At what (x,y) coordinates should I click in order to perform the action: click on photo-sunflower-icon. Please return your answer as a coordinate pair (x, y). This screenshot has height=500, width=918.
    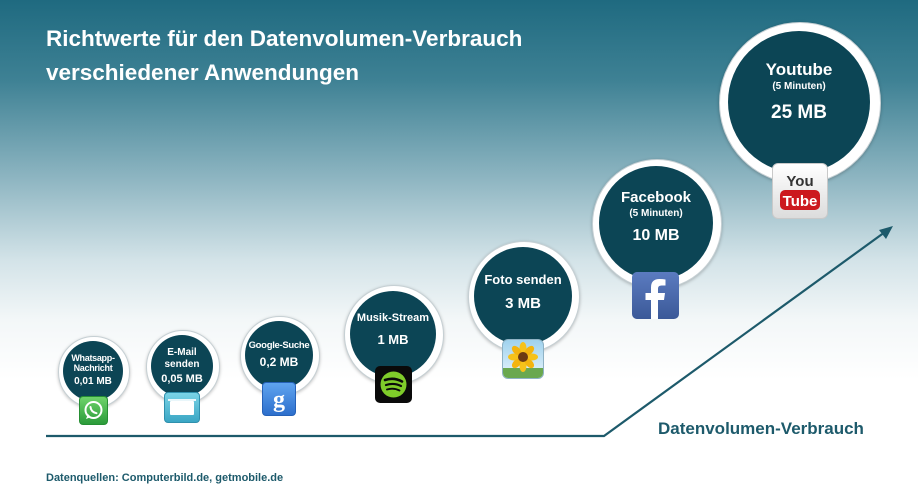
    Looking at the image, I should click on (523, 359).